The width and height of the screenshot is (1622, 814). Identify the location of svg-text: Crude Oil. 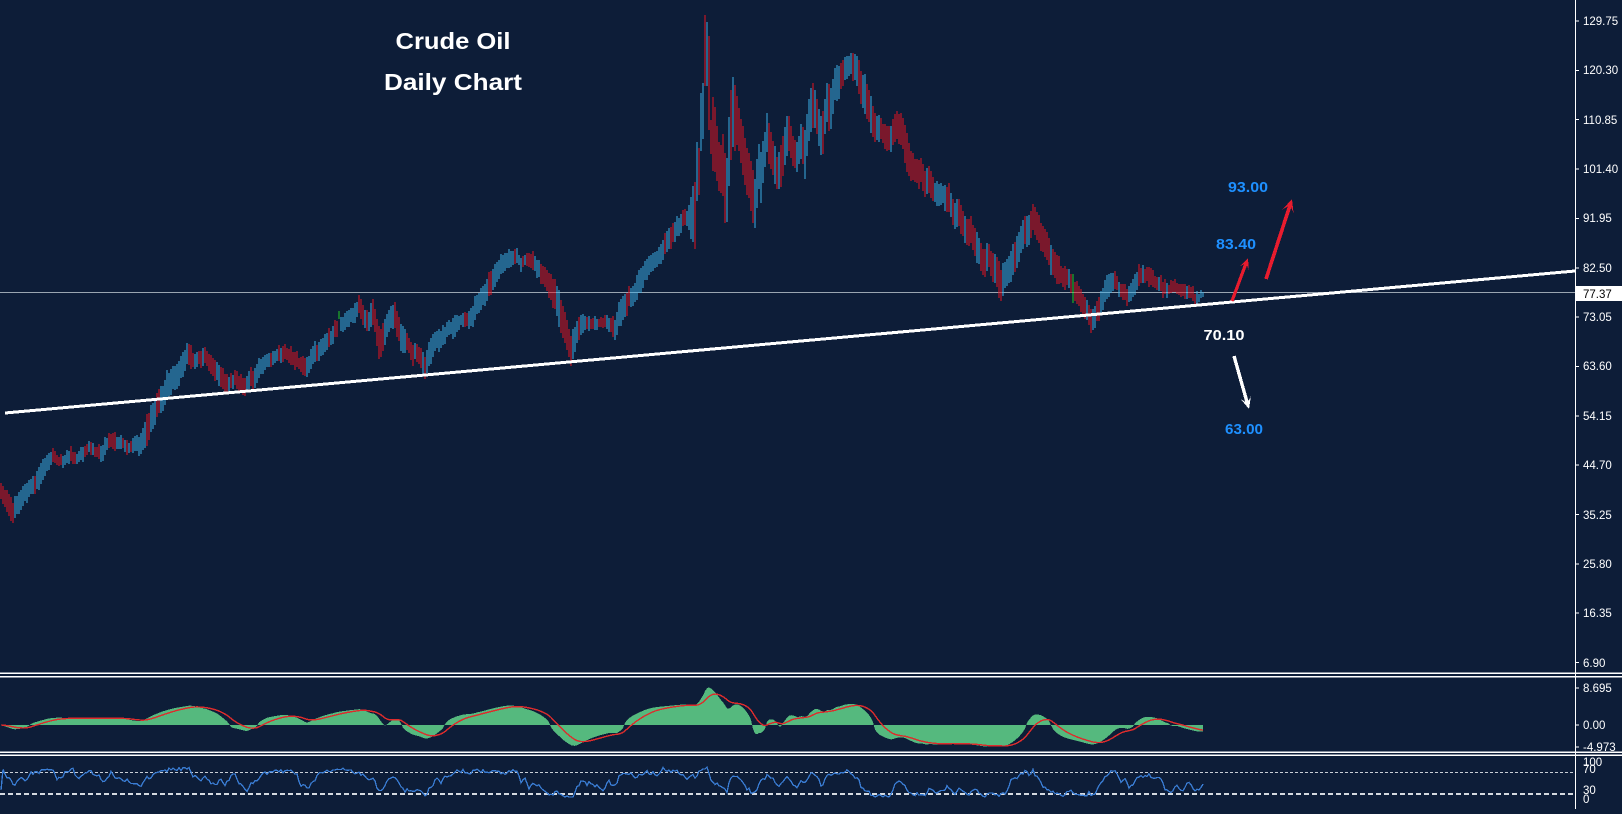
(453, 41).